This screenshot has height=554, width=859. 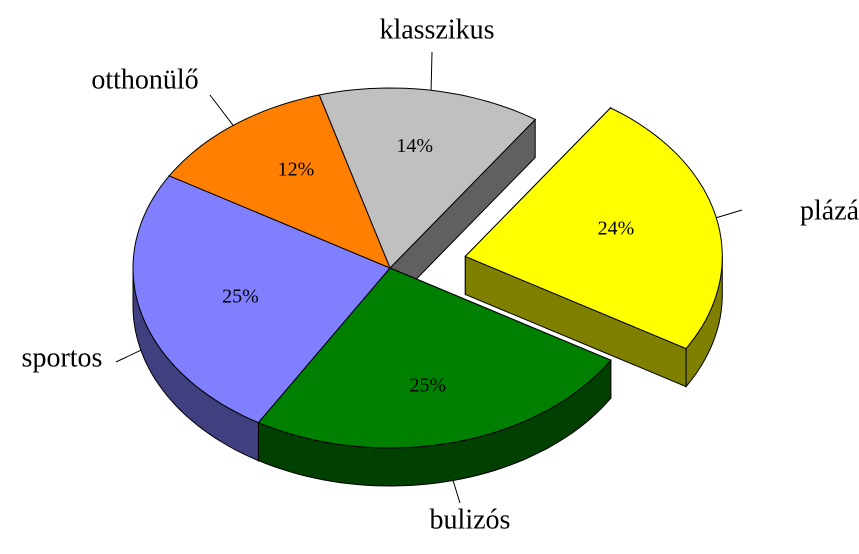 I want to click on category-label: klasszikus, so click(x=436, y=29).